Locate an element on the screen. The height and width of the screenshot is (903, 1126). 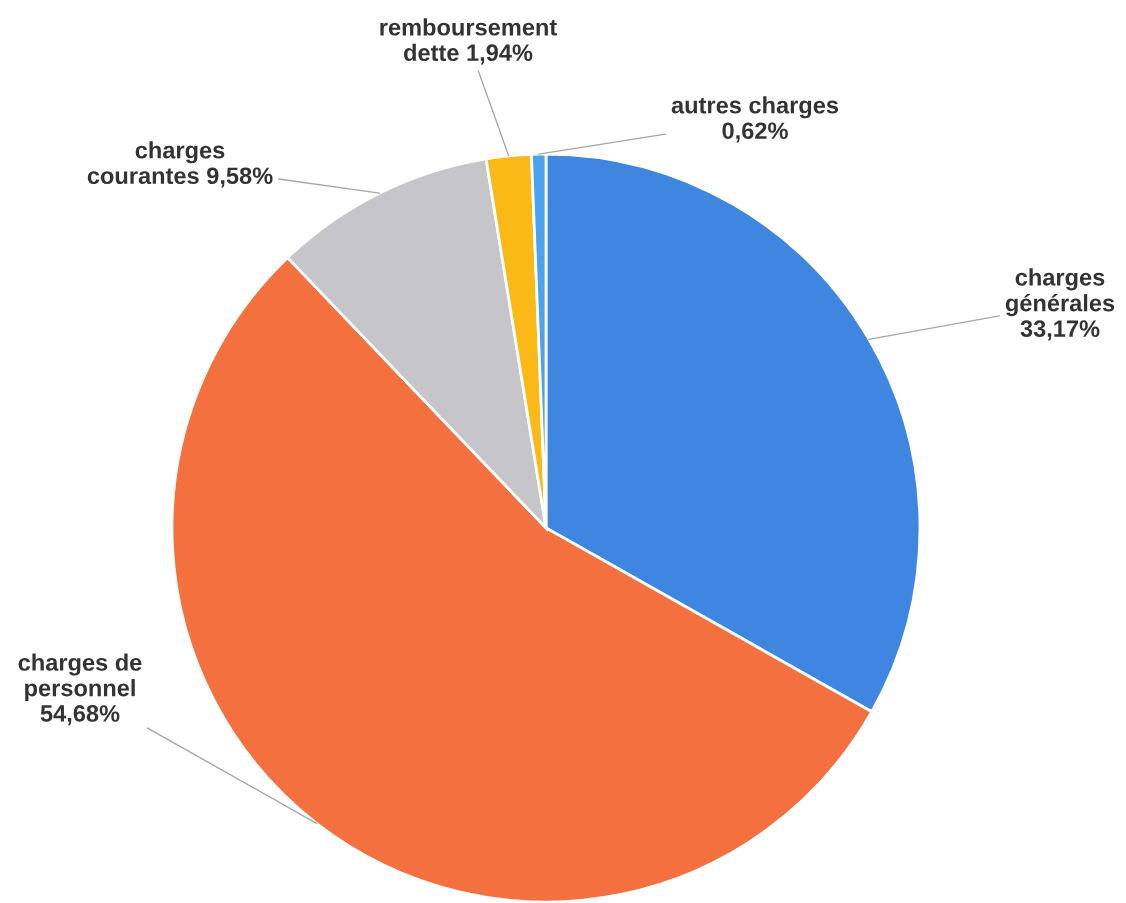
slice-label: remboursement dette 1,94% is located at coordinates (468, 41).